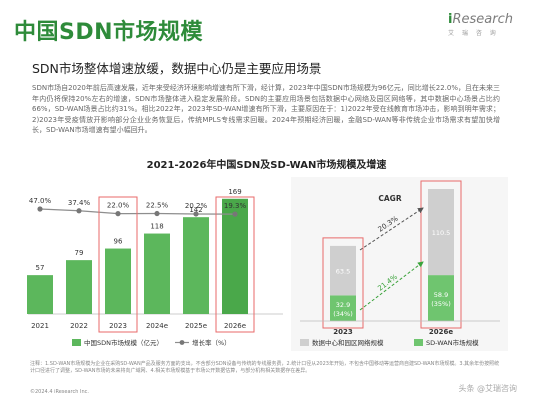 Image resolution: width=533 pixels, height=400 pixels. Describe the element at coordinates (79, 287) in the screenshot. I see `bar-2022` at that location.